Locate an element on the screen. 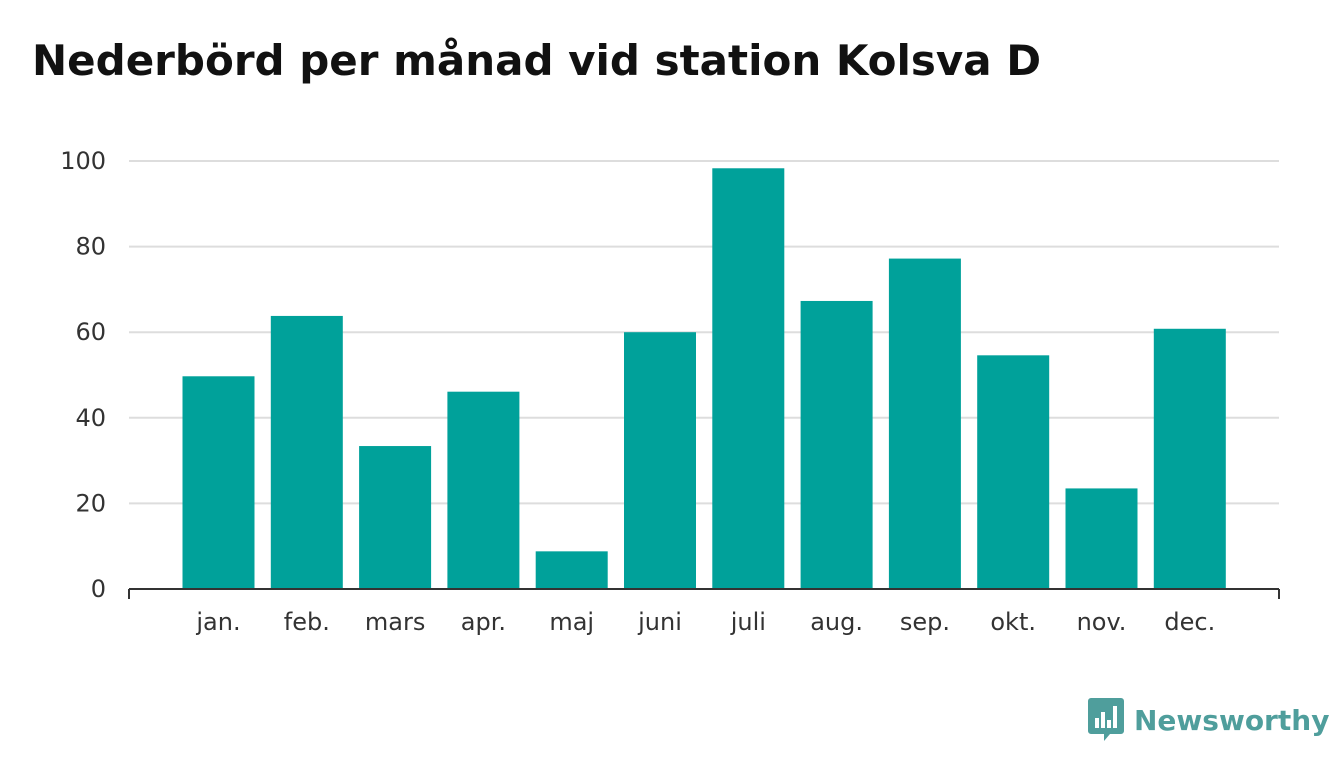 This screenshot has height=771, width=1340. x-tick-label: nov. is located at coordinates (1102, 622).